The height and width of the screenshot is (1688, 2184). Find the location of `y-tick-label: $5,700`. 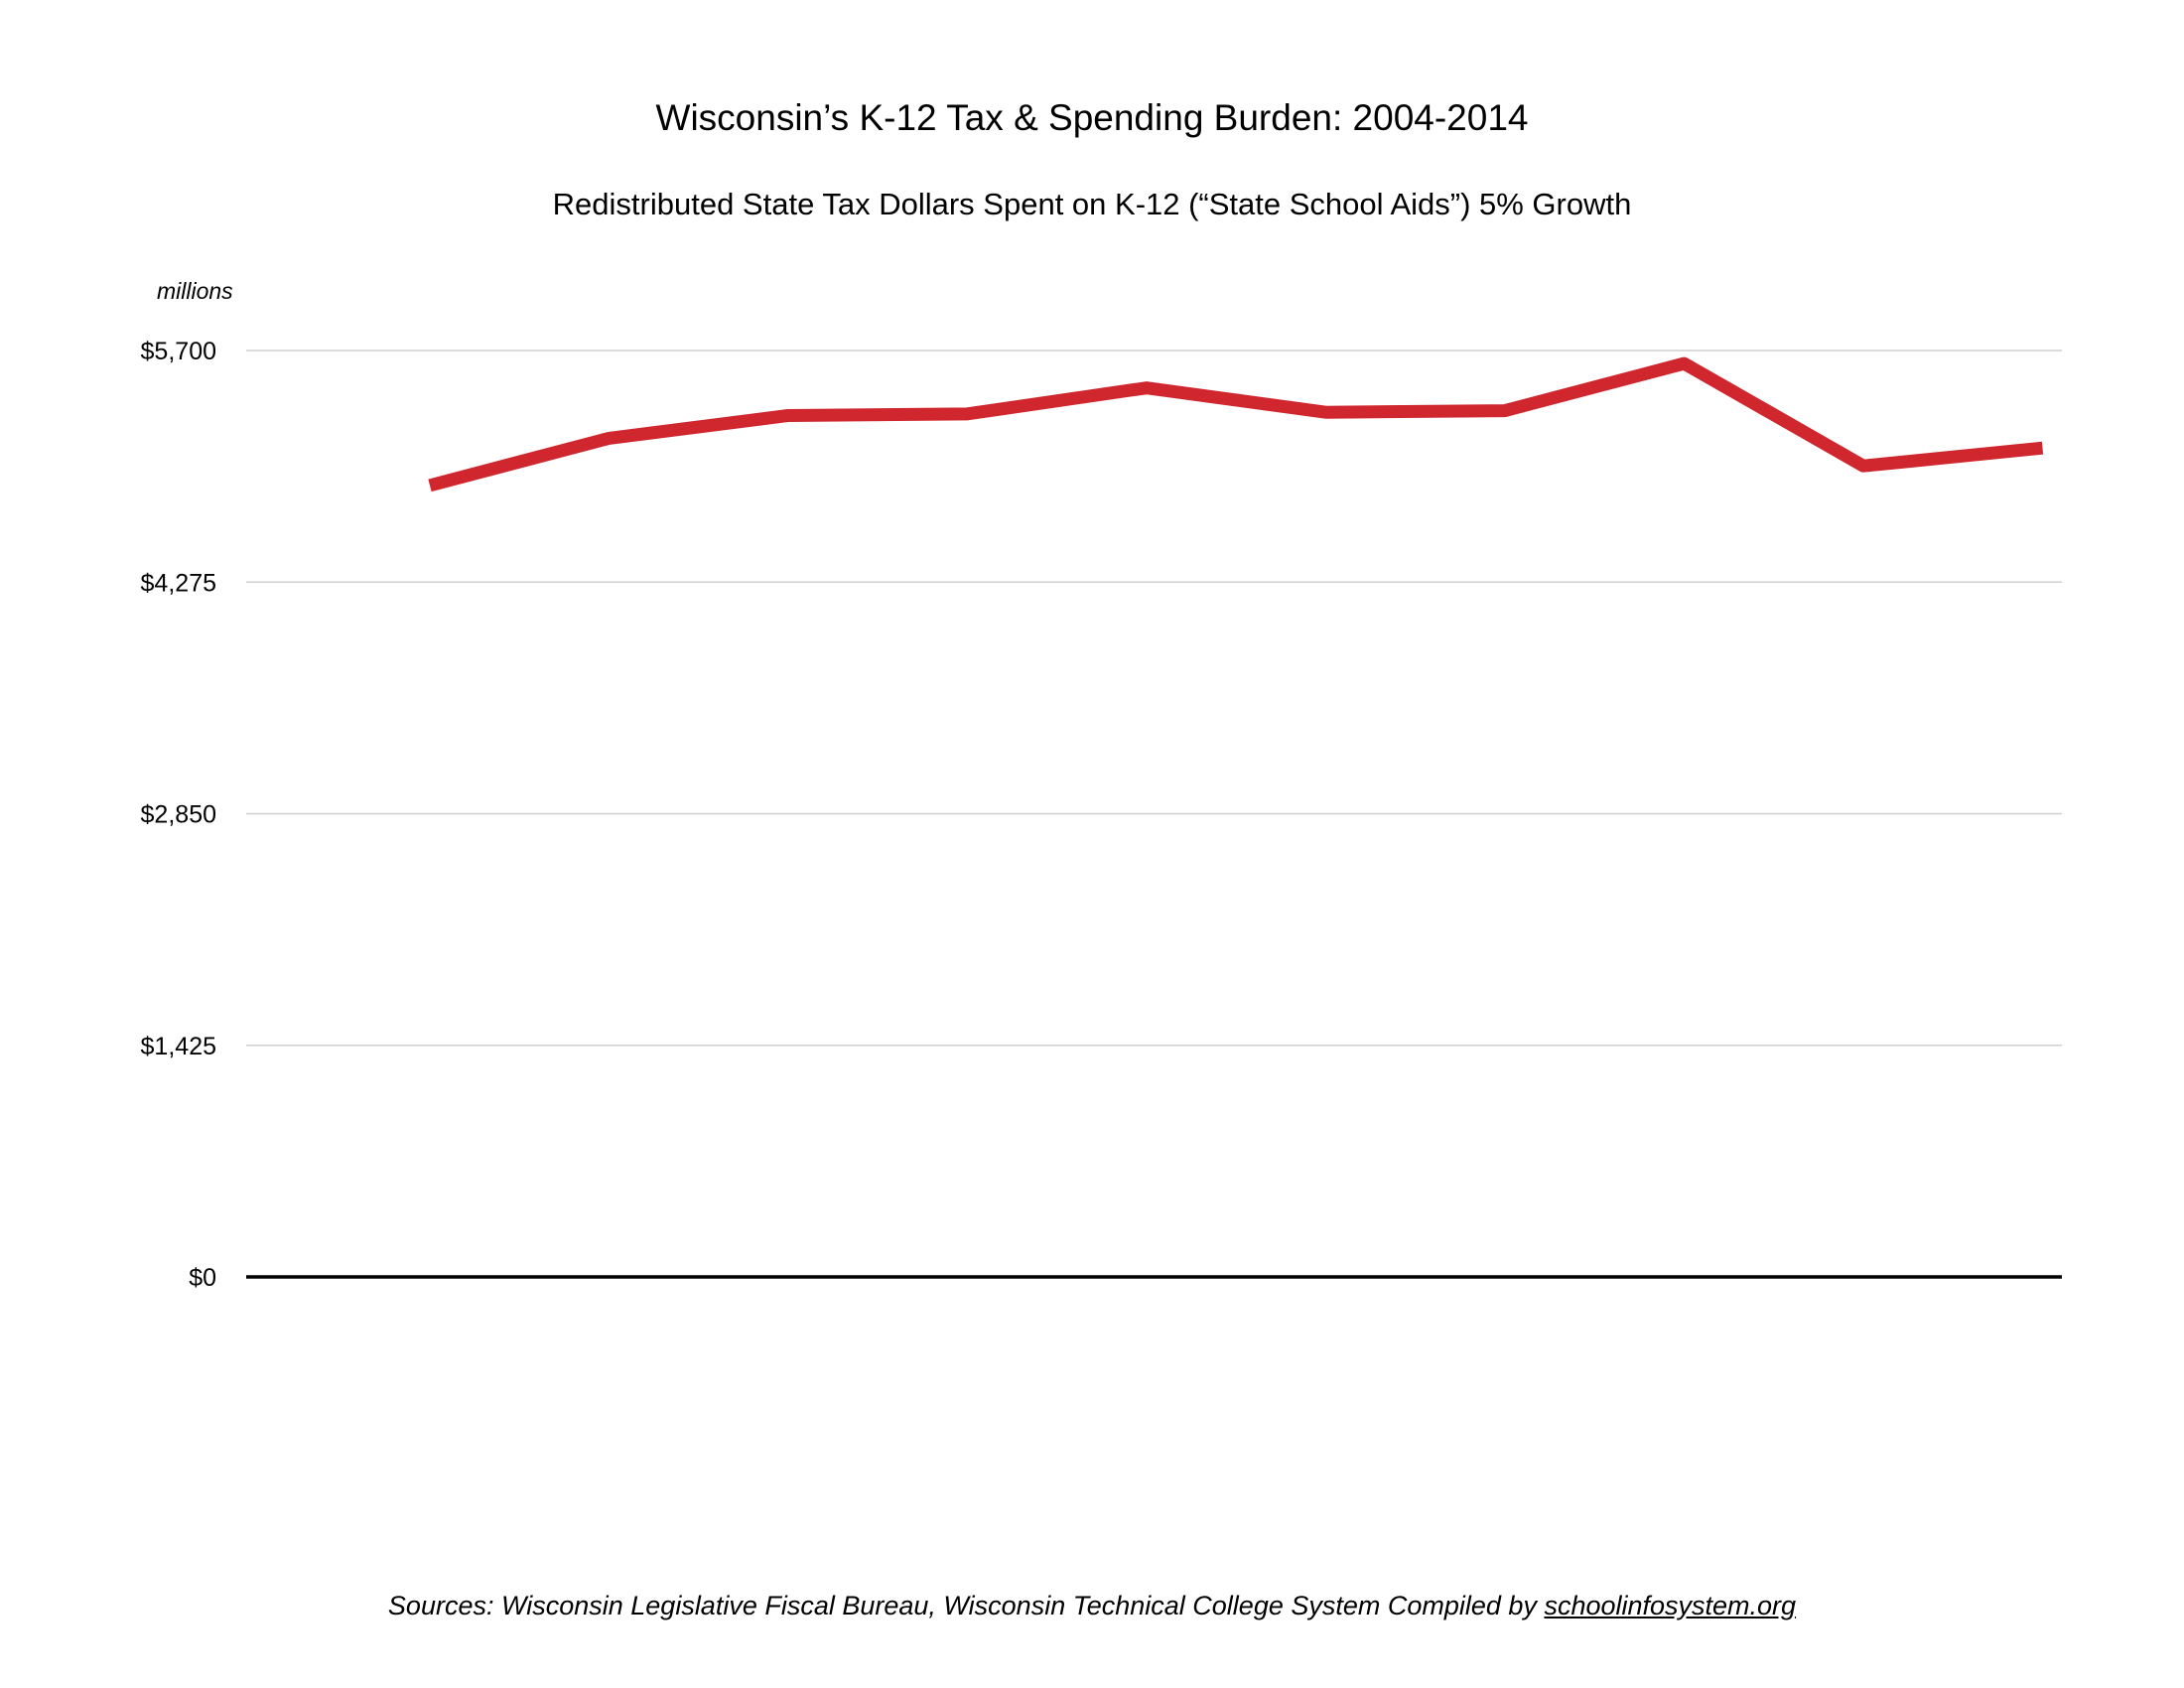

y-tick-label: $5,700 is located at coordinates (178, 351).